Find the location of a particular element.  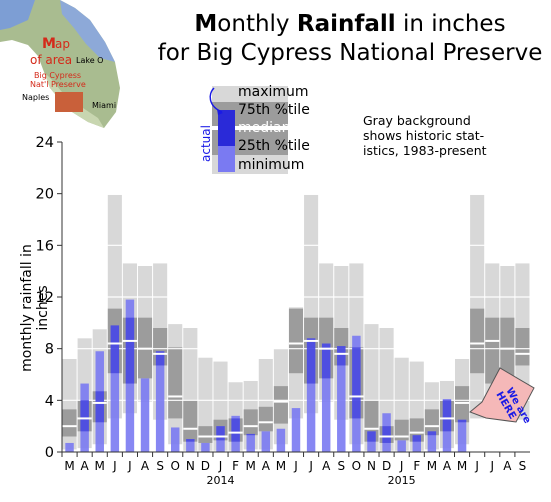

map-title-rest: ap is located at coordinates (62, 44).